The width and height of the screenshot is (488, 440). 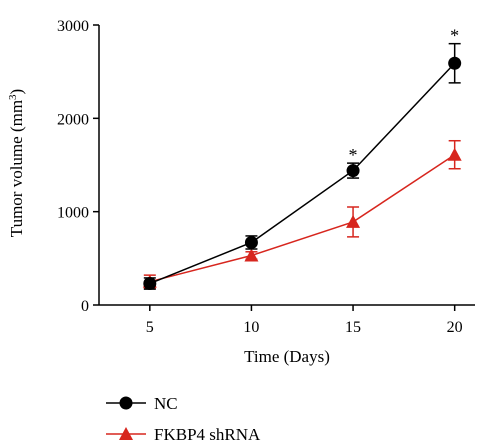 I want to click on x-ticks: 5 10 15 20, so click(x=304, y=320).